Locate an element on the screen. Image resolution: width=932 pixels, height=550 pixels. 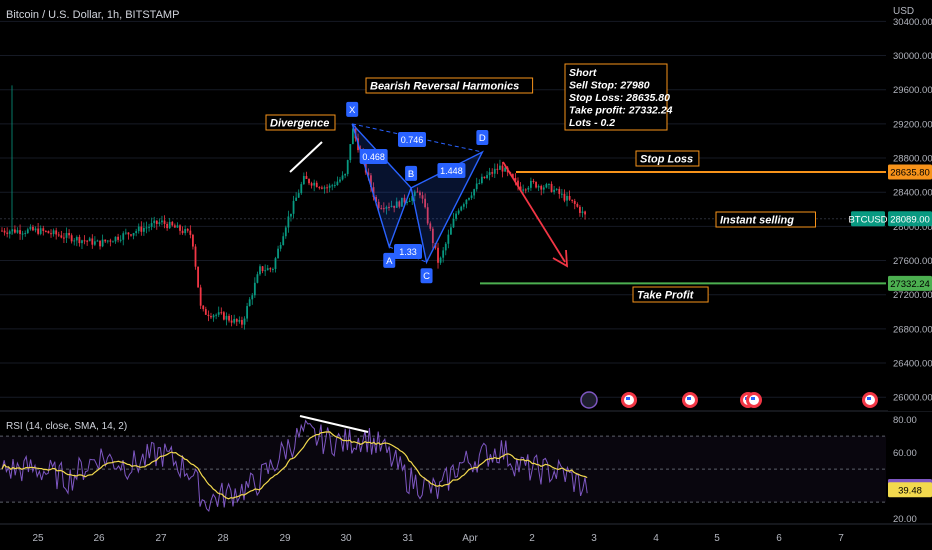
rsi-title: RSI (14, close, SMA, 14, 2) is located at coordinates (67, 426).